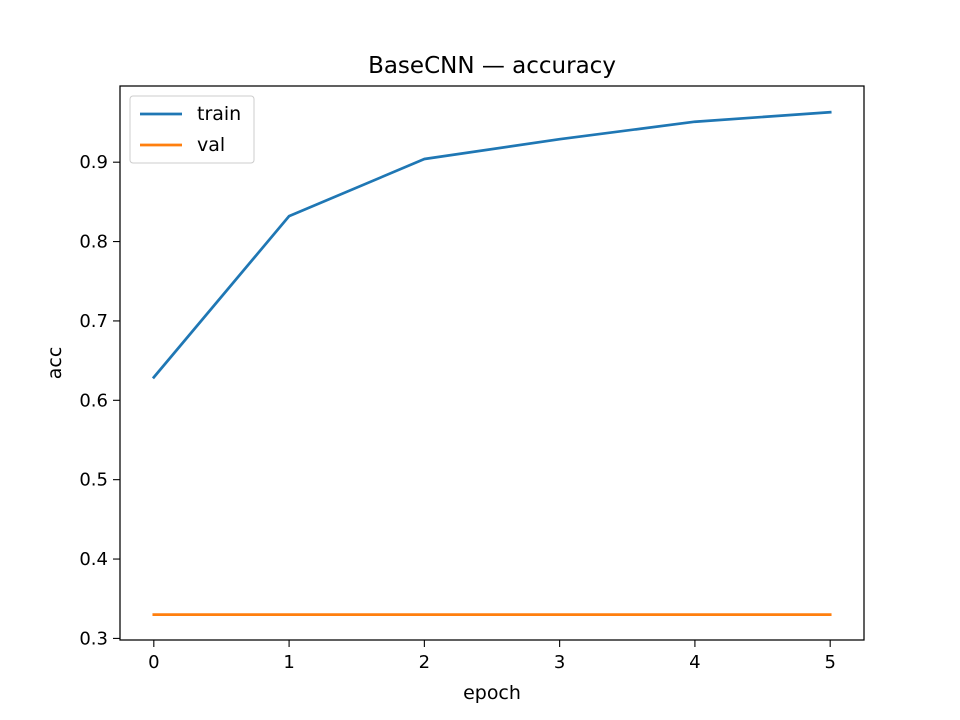 Image resolution: width=960 pixels, height=720 pixels. What do you see at coordinates (211, 145) in the screenshot?
I see `legend-label-val: val` at bounding box center [211, 145].